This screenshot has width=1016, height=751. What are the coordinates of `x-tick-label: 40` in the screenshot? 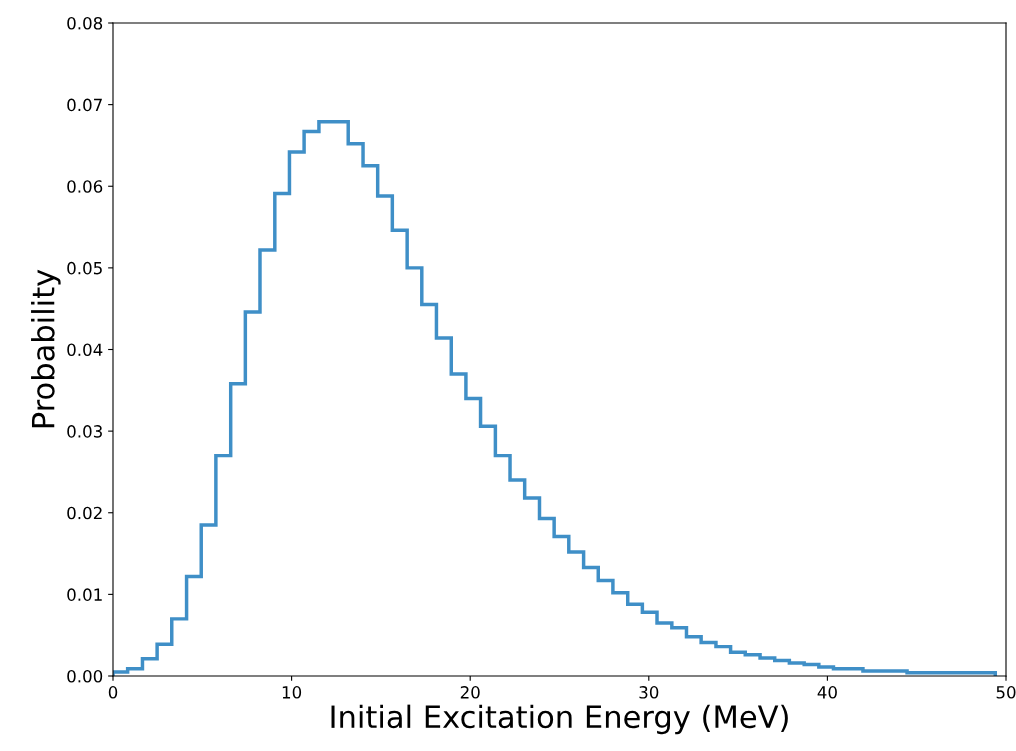 It's located at (827, 692).